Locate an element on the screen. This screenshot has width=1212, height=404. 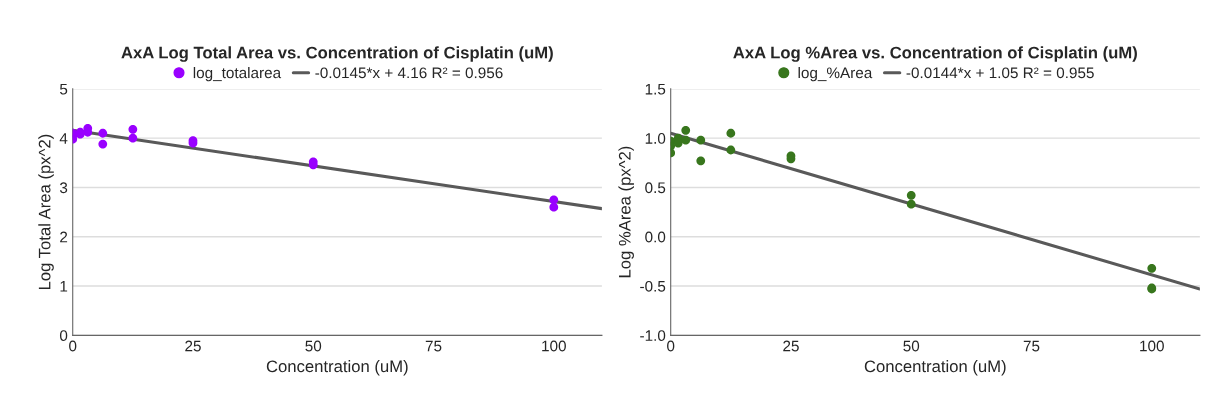
chart-title: AxA Log %Area vs. Concentration of Cisplatin (uM) is located at coordinates (935, 54).